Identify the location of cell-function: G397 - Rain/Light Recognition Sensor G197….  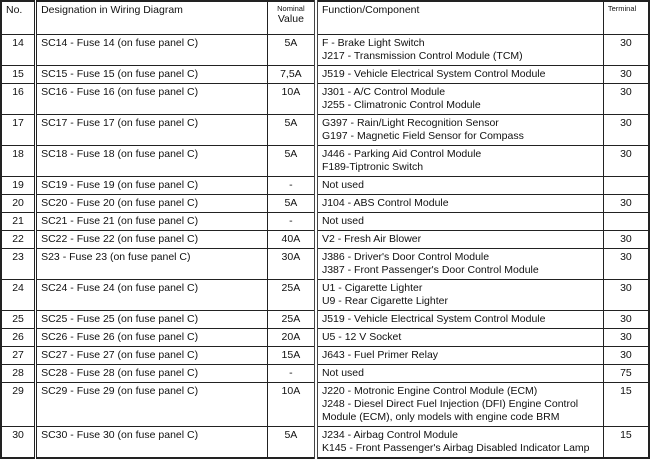
(458, 129).